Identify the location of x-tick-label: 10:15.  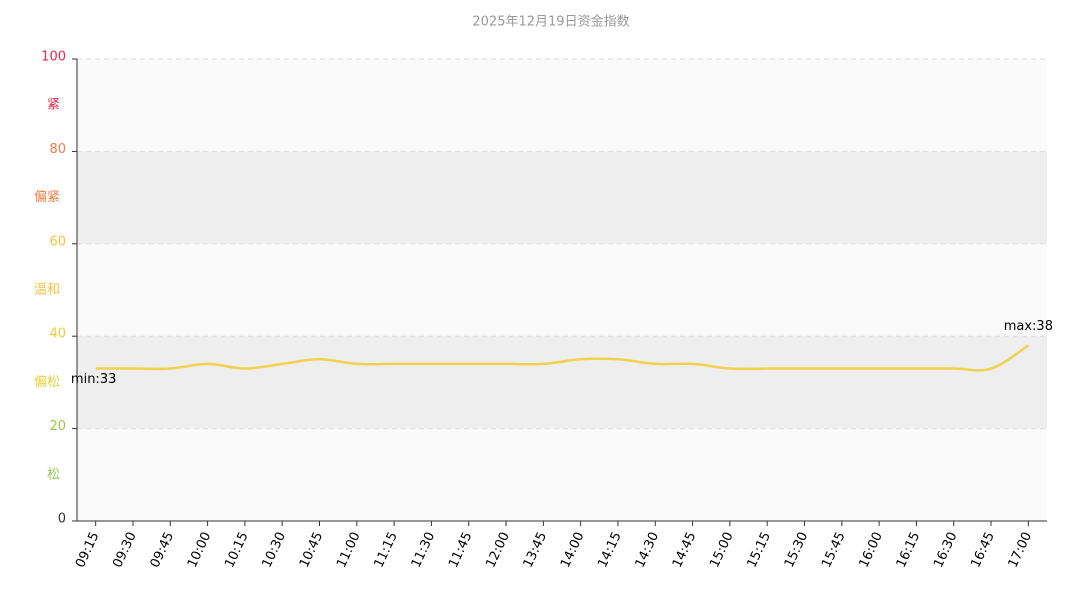
(236, 550).